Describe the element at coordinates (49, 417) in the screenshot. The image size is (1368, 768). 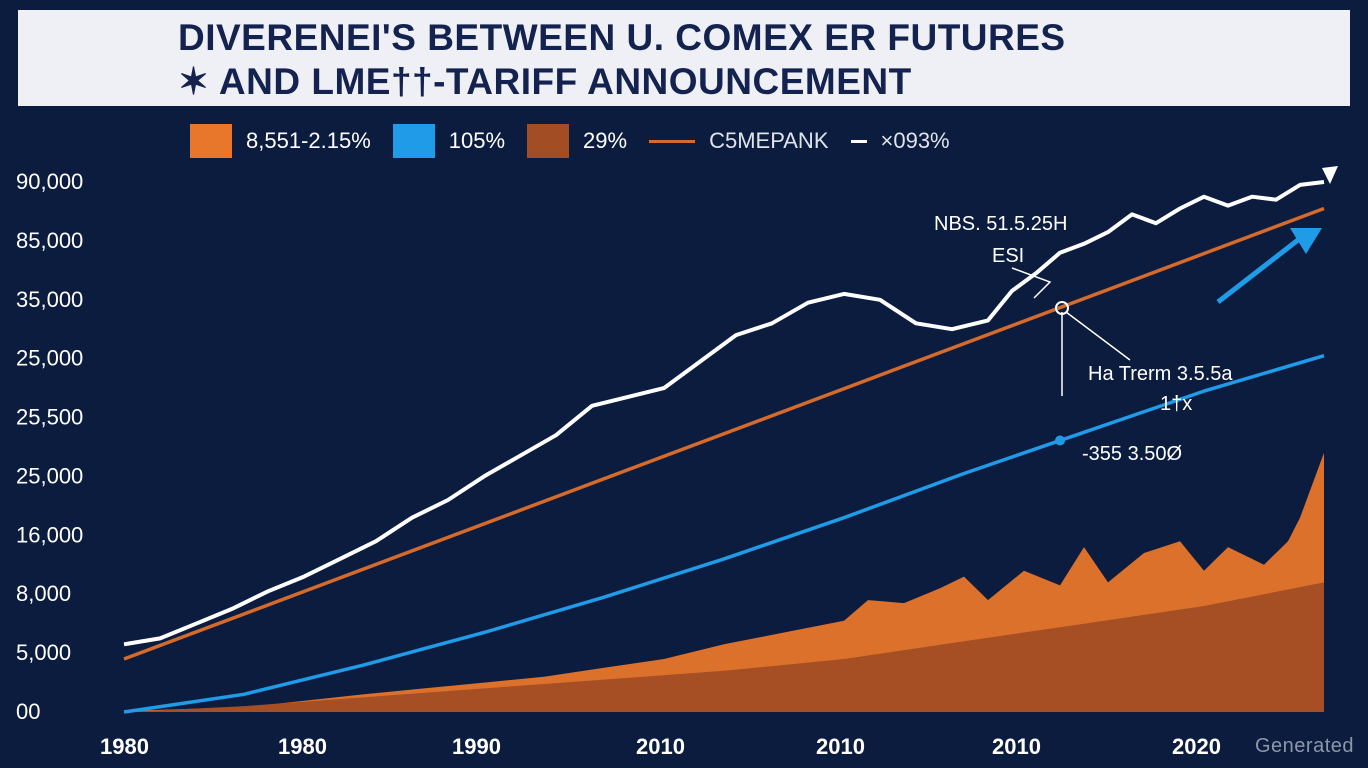
I see `y-tick-label: 25,500` at that location.